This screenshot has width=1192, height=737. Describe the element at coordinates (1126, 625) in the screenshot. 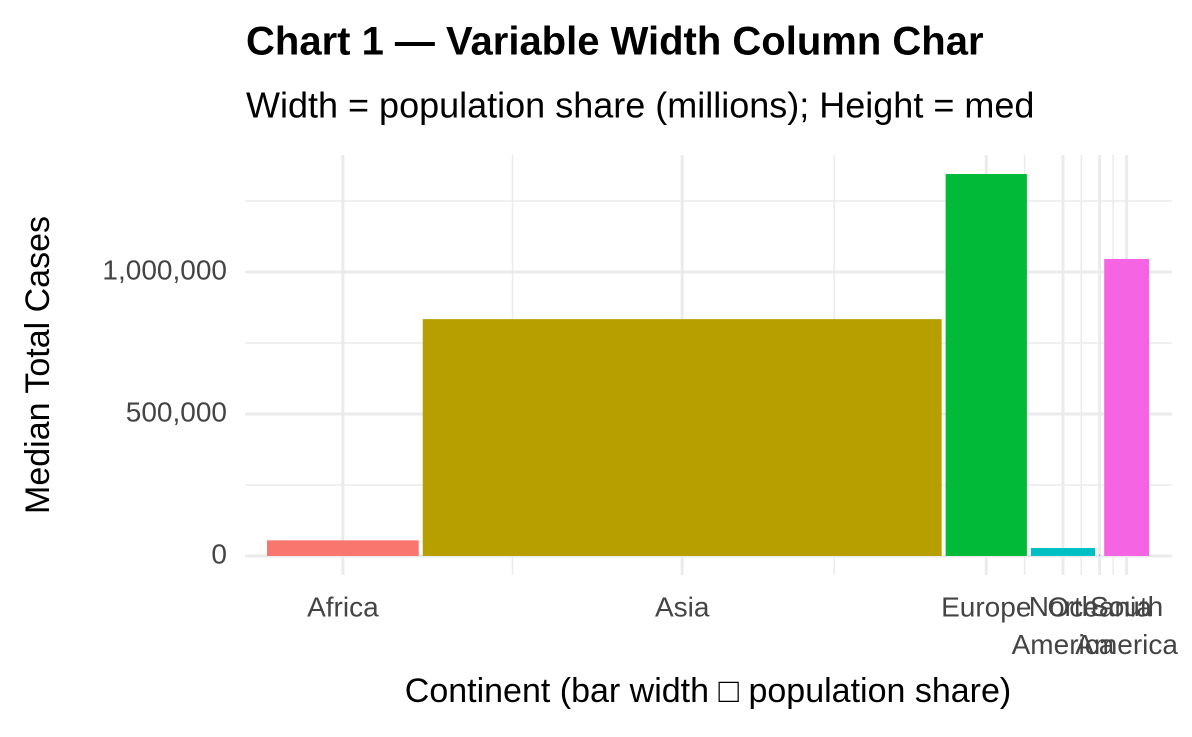

I see `x-tick-label: South America` at that location.